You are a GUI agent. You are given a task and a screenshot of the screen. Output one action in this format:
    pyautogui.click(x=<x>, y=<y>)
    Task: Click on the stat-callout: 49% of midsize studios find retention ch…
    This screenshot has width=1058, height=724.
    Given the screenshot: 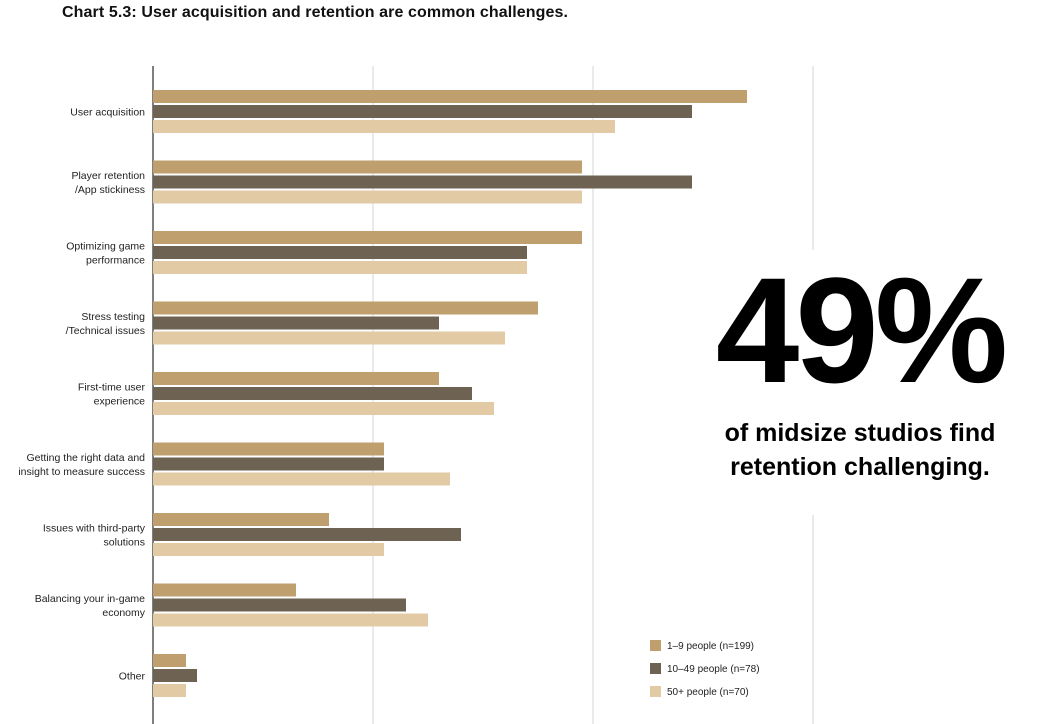 What is the action you would take?
    pyautogui.click(x=859, y=370)
    